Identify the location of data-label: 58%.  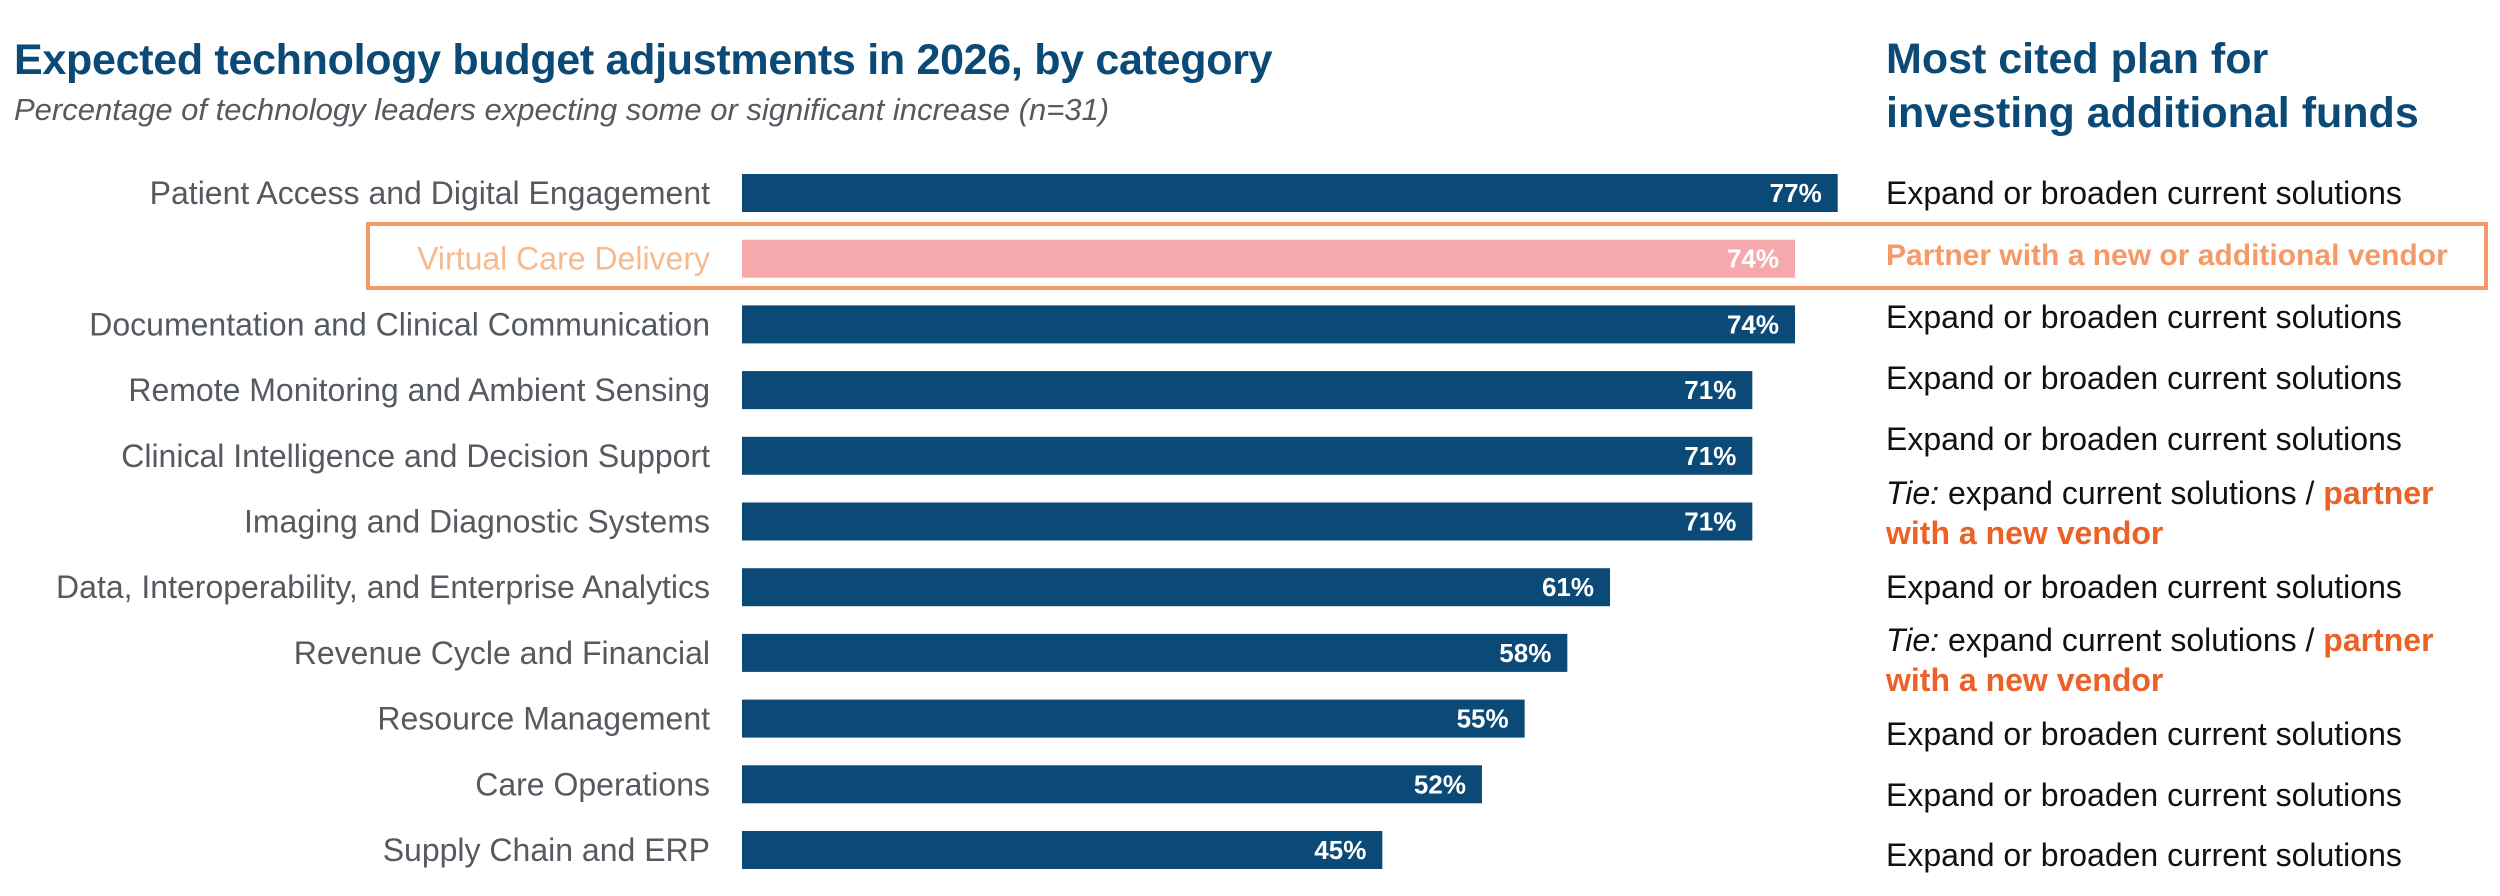
(1525, 653).